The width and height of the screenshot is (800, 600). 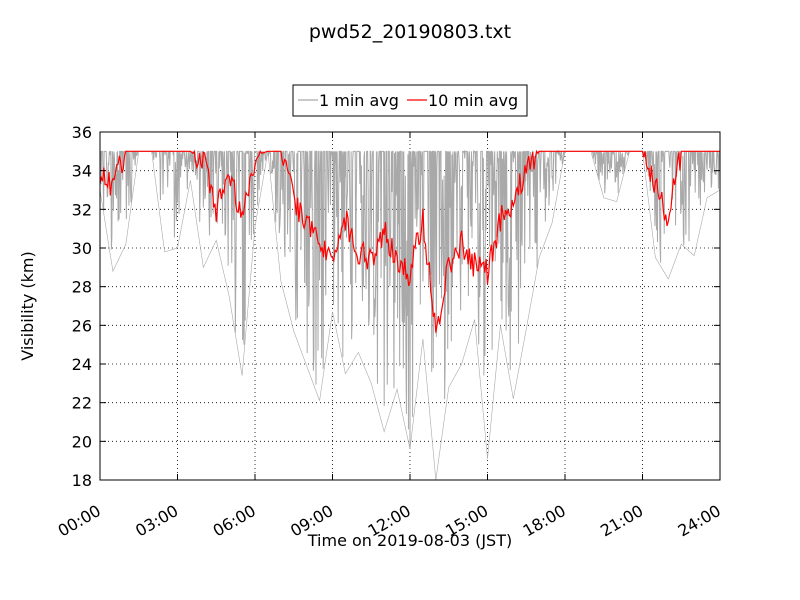 I want to click on y-tick-label: 20, so click(x=82, y=441).